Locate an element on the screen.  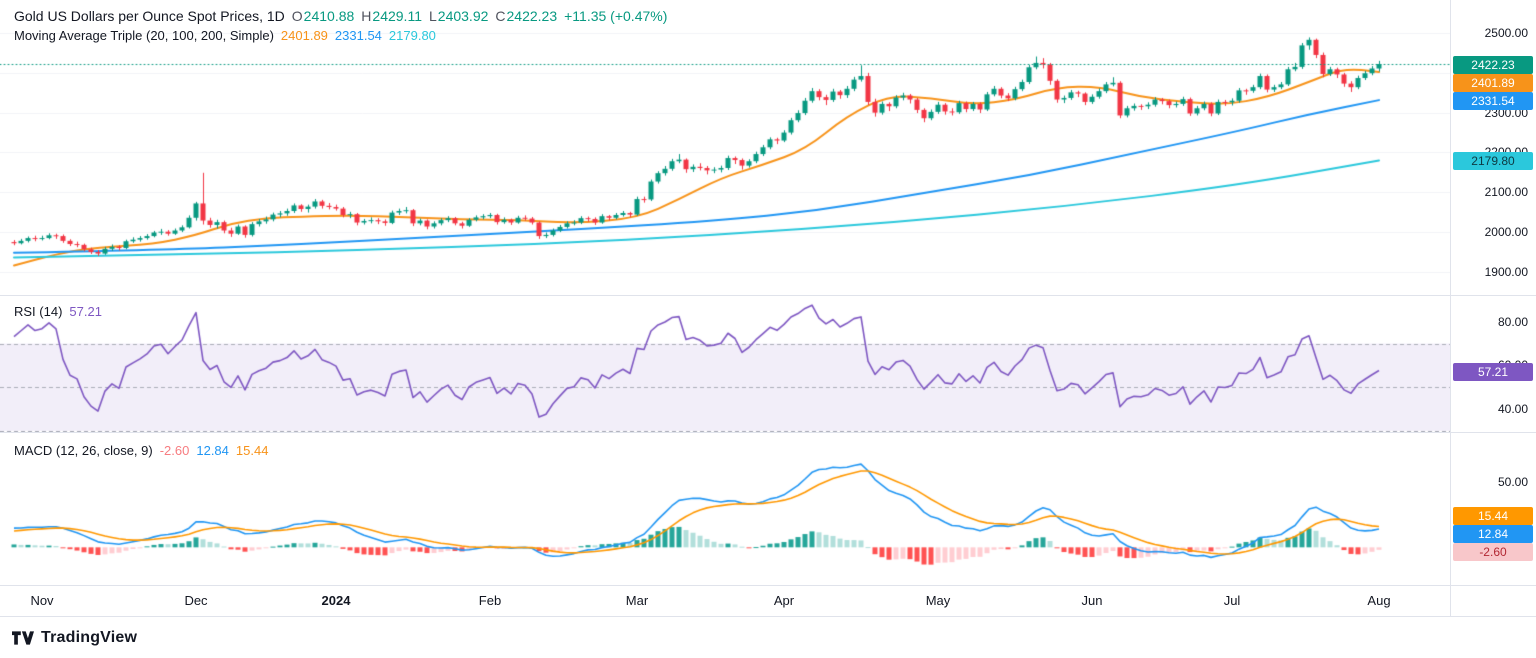
macd-tick-label: 50.00 is located at coordinates (1512, 482).